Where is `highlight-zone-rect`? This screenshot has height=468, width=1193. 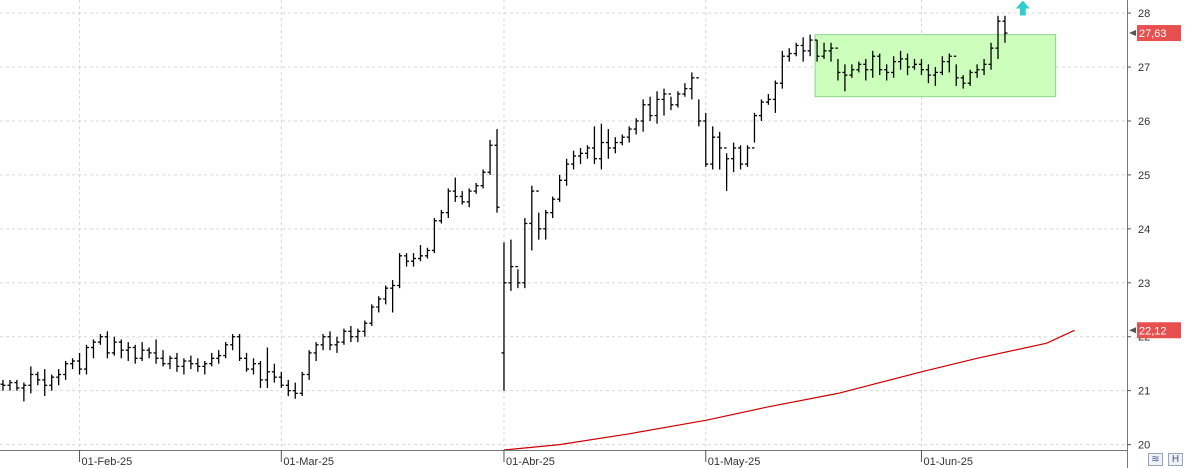 highlight-zone-rect is located at coordinates (935, 66).